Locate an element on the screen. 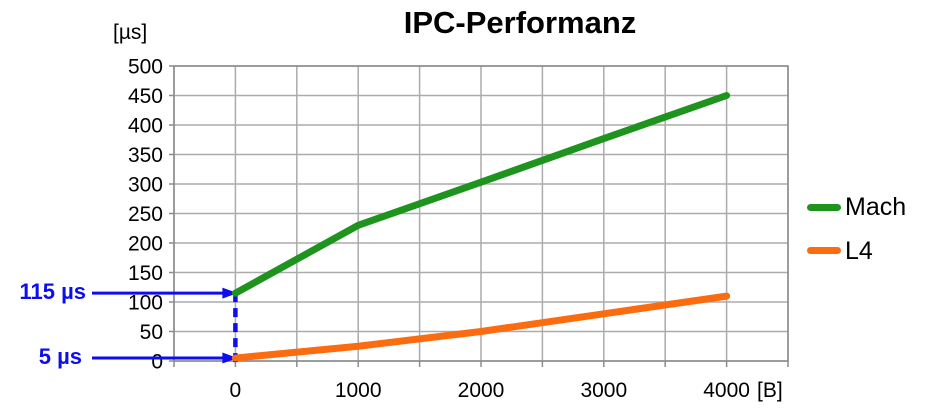  legend-label-l4: L4 is located at coordinates (859, 251).